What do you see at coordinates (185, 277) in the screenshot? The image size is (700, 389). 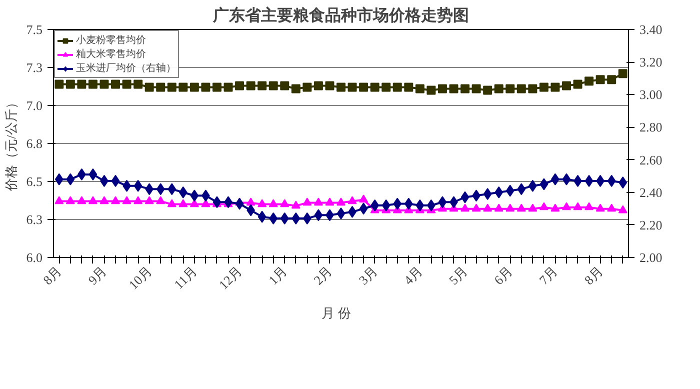 I see `x-tick-label: 11月` at bounding box center [185, 277].